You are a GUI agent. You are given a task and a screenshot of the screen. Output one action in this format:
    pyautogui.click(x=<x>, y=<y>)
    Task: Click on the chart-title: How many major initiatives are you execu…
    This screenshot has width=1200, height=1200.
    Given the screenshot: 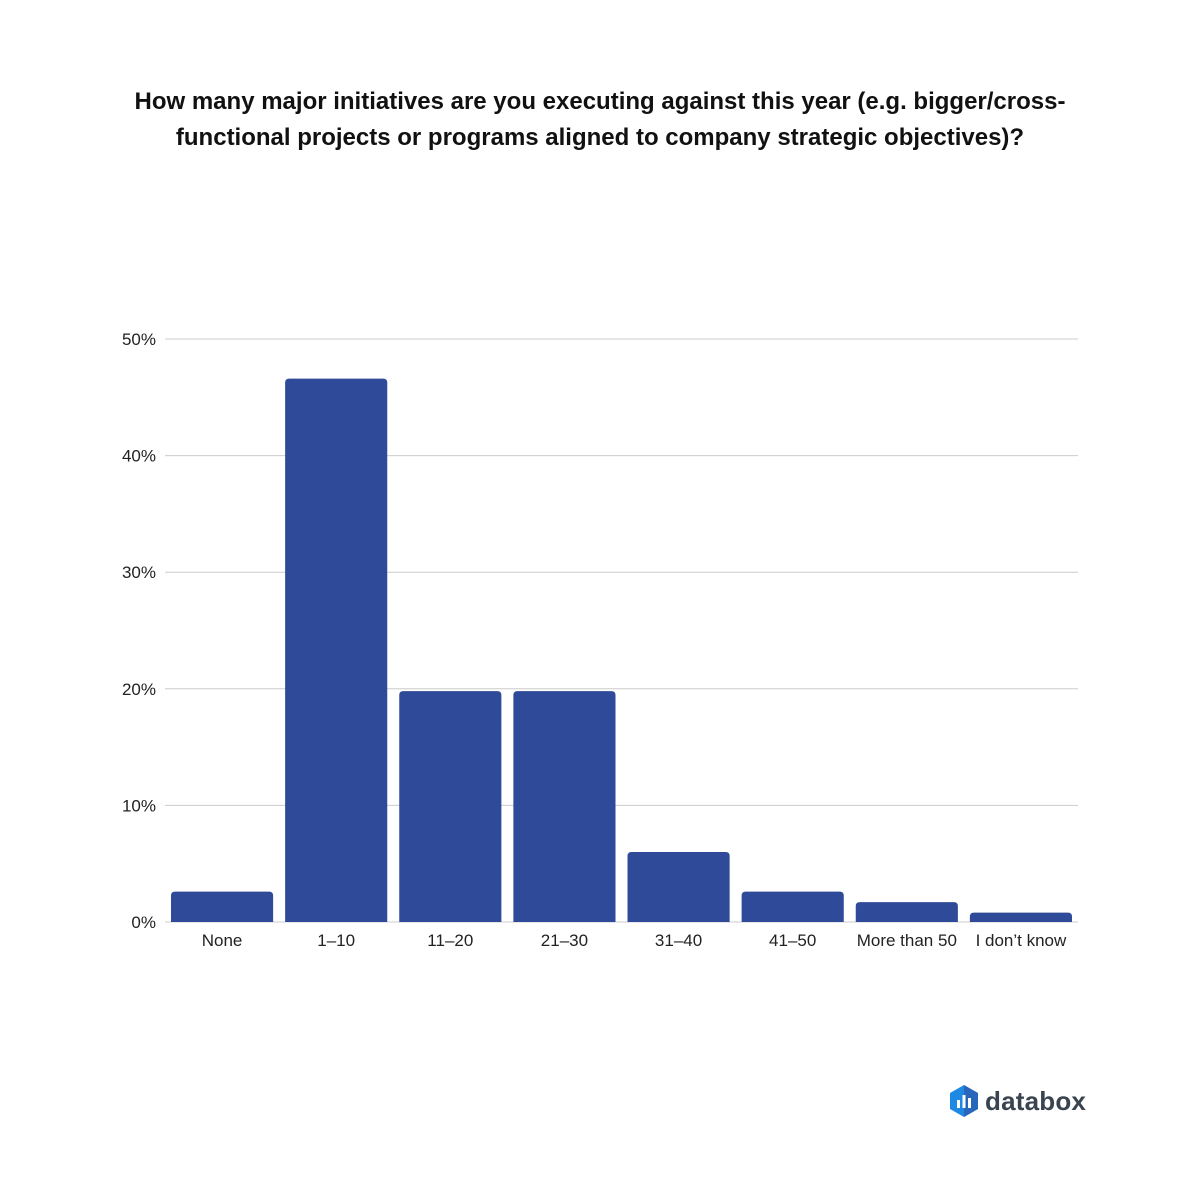 What is the action you would take?
    pyautogui.click(x=600, y=119)
    